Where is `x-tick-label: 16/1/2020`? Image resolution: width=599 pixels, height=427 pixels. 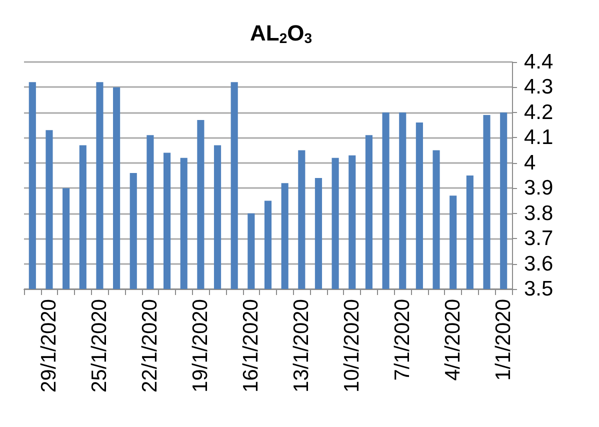 x-tick-label: 16/1/2020 is located at coordinates (251, 345).